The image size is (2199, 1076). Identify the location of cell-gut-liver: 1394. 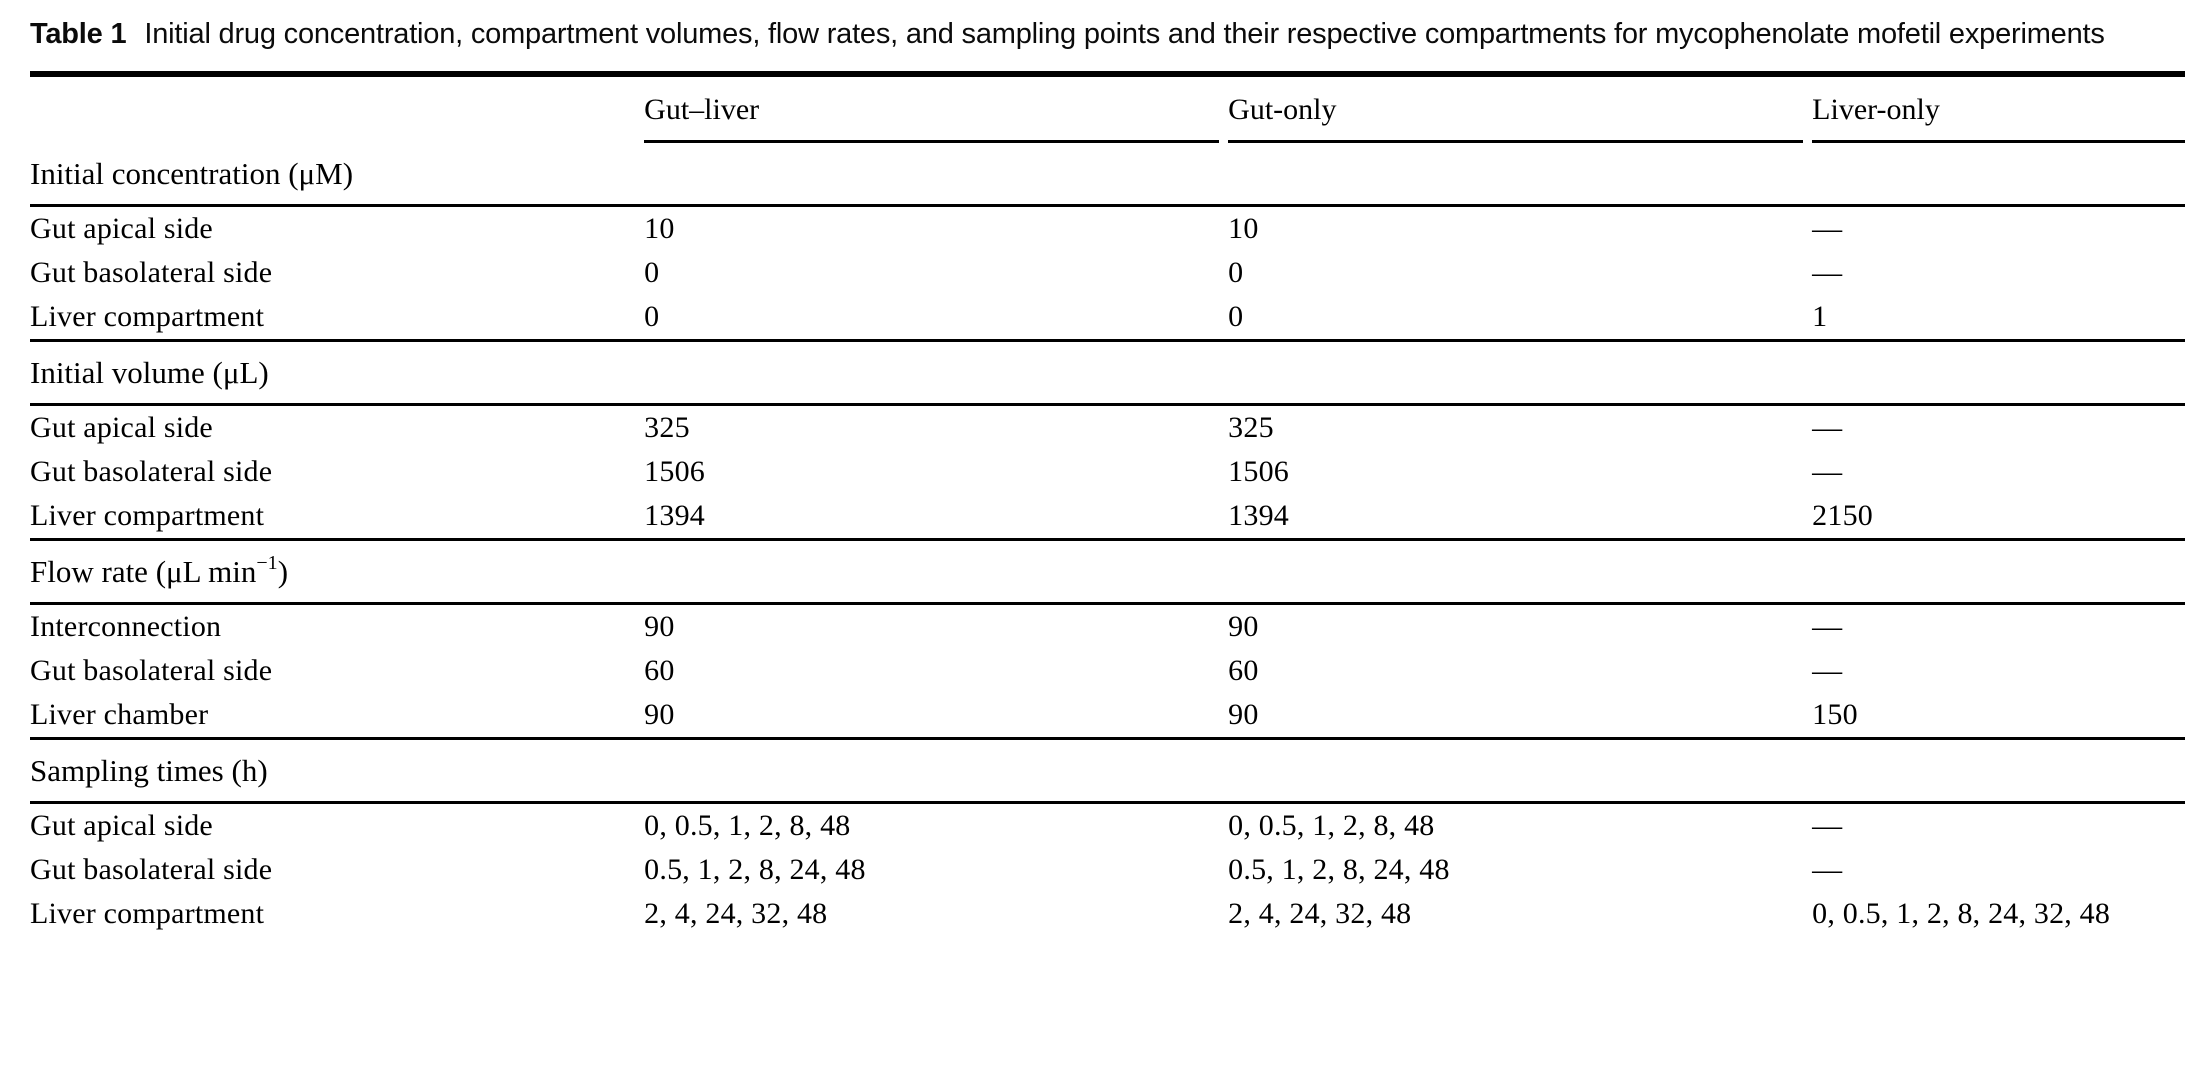
(674, 515).